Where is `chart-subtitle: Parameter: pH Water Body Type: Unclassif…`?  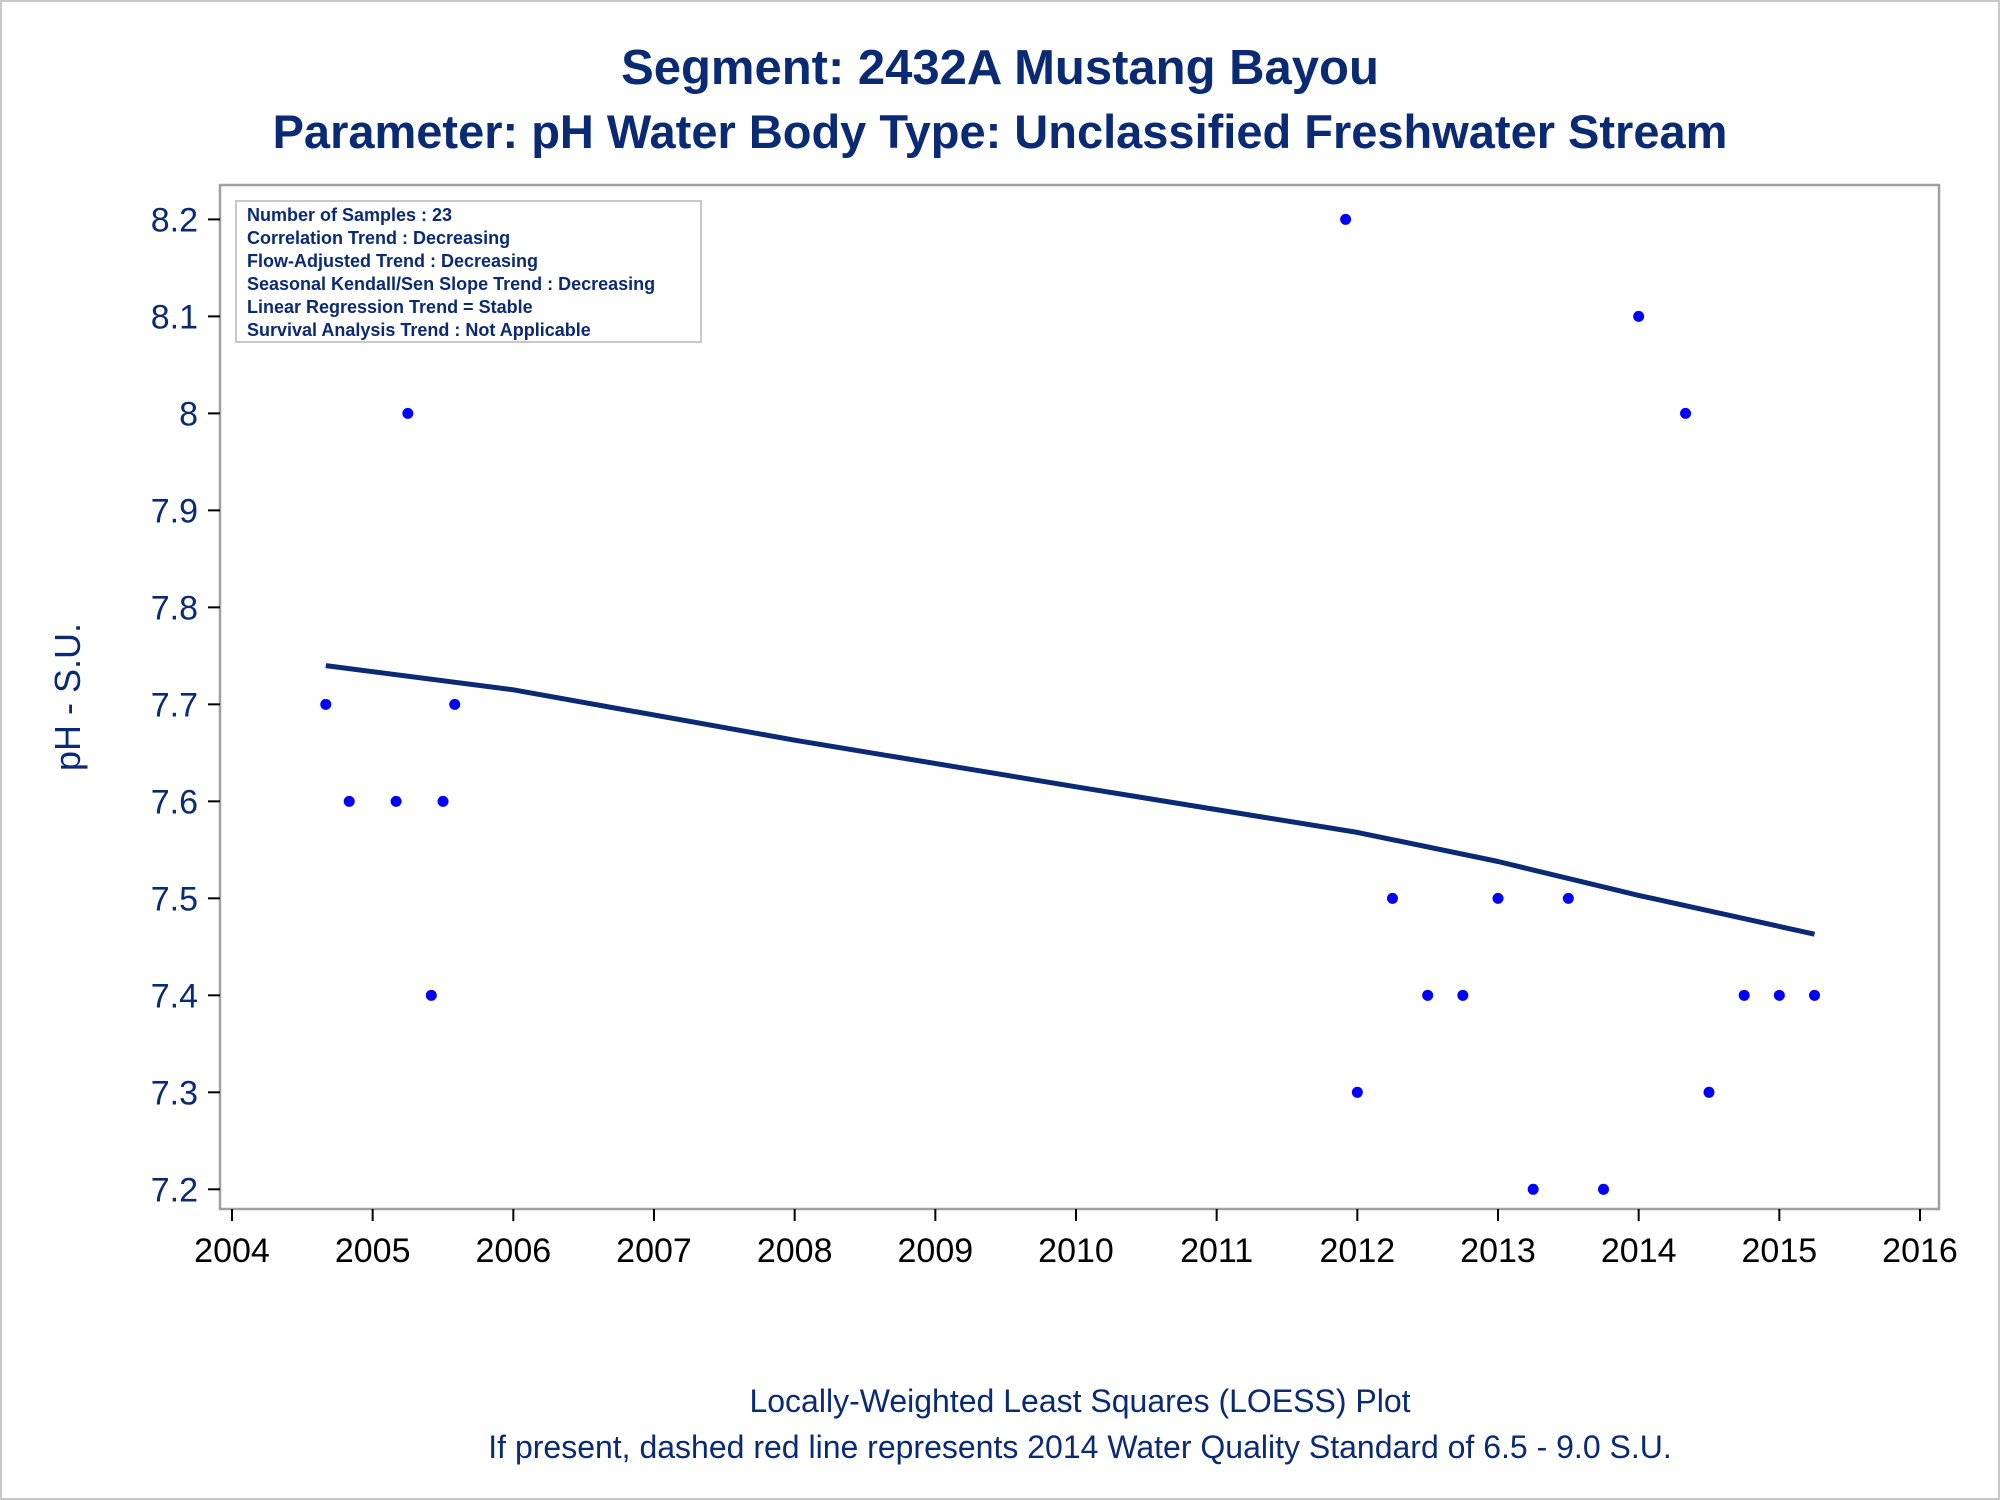
chart-subtitle: Parameter: pH Water Body Type: Unclassif… is located at coordinates (1000, 131).